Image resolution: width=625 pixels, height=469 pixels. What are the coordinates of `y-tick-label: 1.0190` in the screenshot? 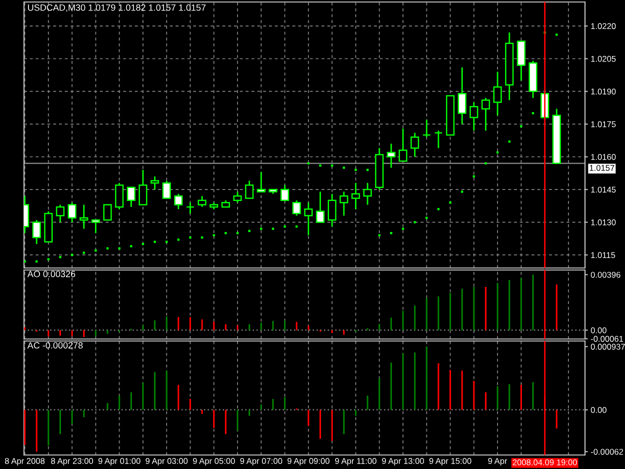 It's located at (603, 91).